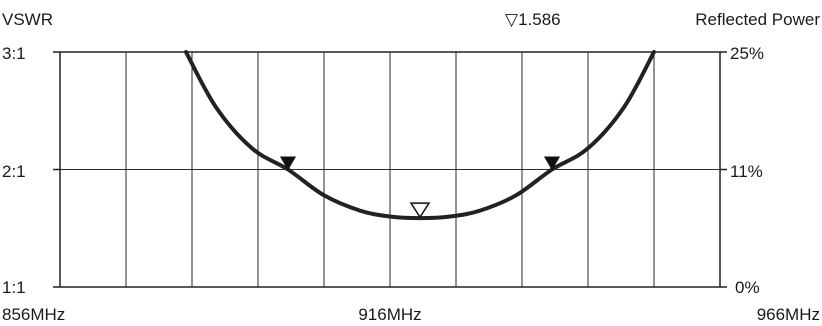 This screenshot has height=326, width=822. What do you see at coordinates (746, 171) in the screenshot?
I see `right-tick-label: 11%` at bounding box center [746, 171].